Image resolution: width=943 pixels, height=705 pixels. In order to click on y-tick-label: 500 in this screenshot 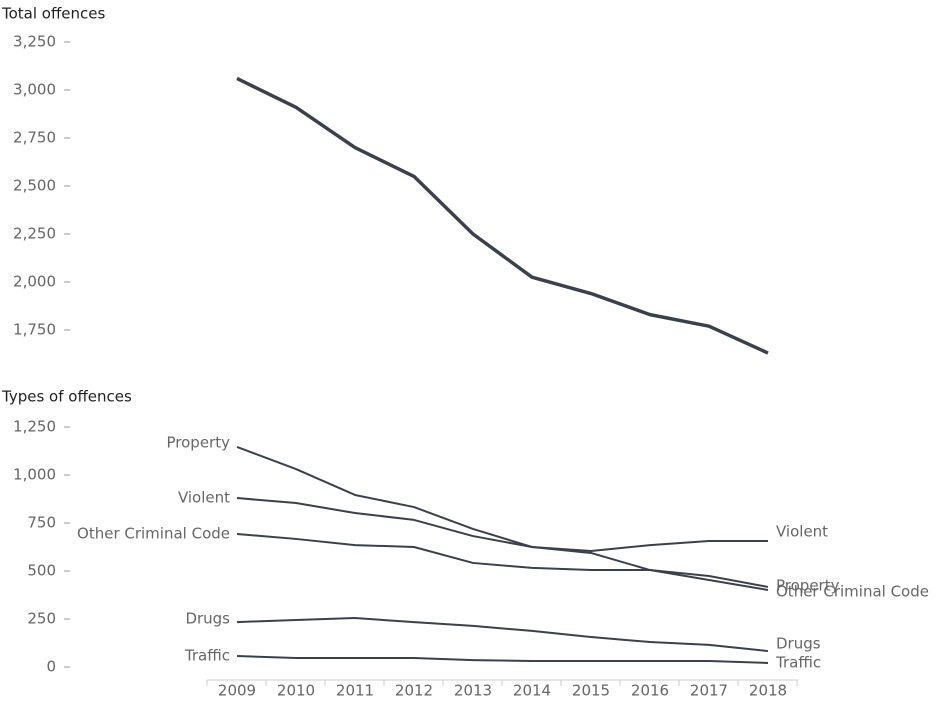, I will do `click(41, 571)`.